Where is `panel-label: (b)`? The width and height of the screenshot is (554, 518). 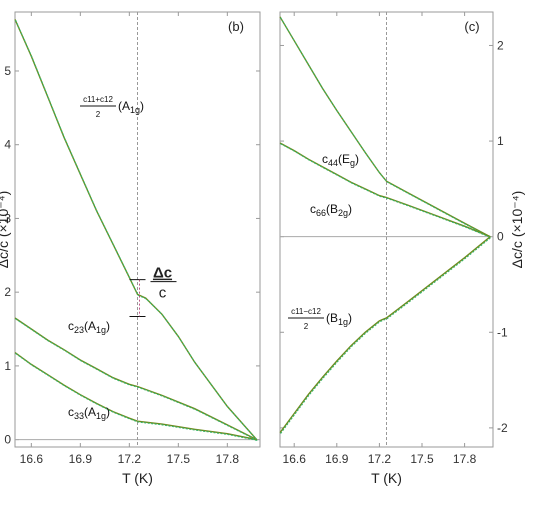
panel-label: (b) is located at coordinates (236, 26).